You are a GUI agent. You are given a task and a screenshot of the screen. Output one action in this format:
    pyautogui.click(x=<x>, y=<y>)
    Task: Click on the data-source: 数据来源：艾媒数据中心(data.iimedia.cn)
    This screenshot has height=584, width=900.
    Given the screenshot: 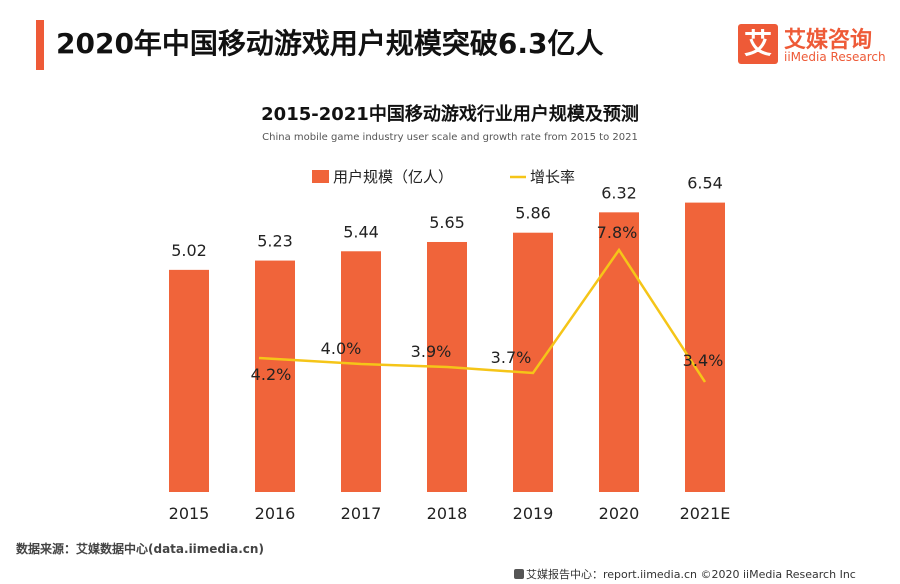 What is the action you would take?
    pyautogui.click(x=140, y=549)
    